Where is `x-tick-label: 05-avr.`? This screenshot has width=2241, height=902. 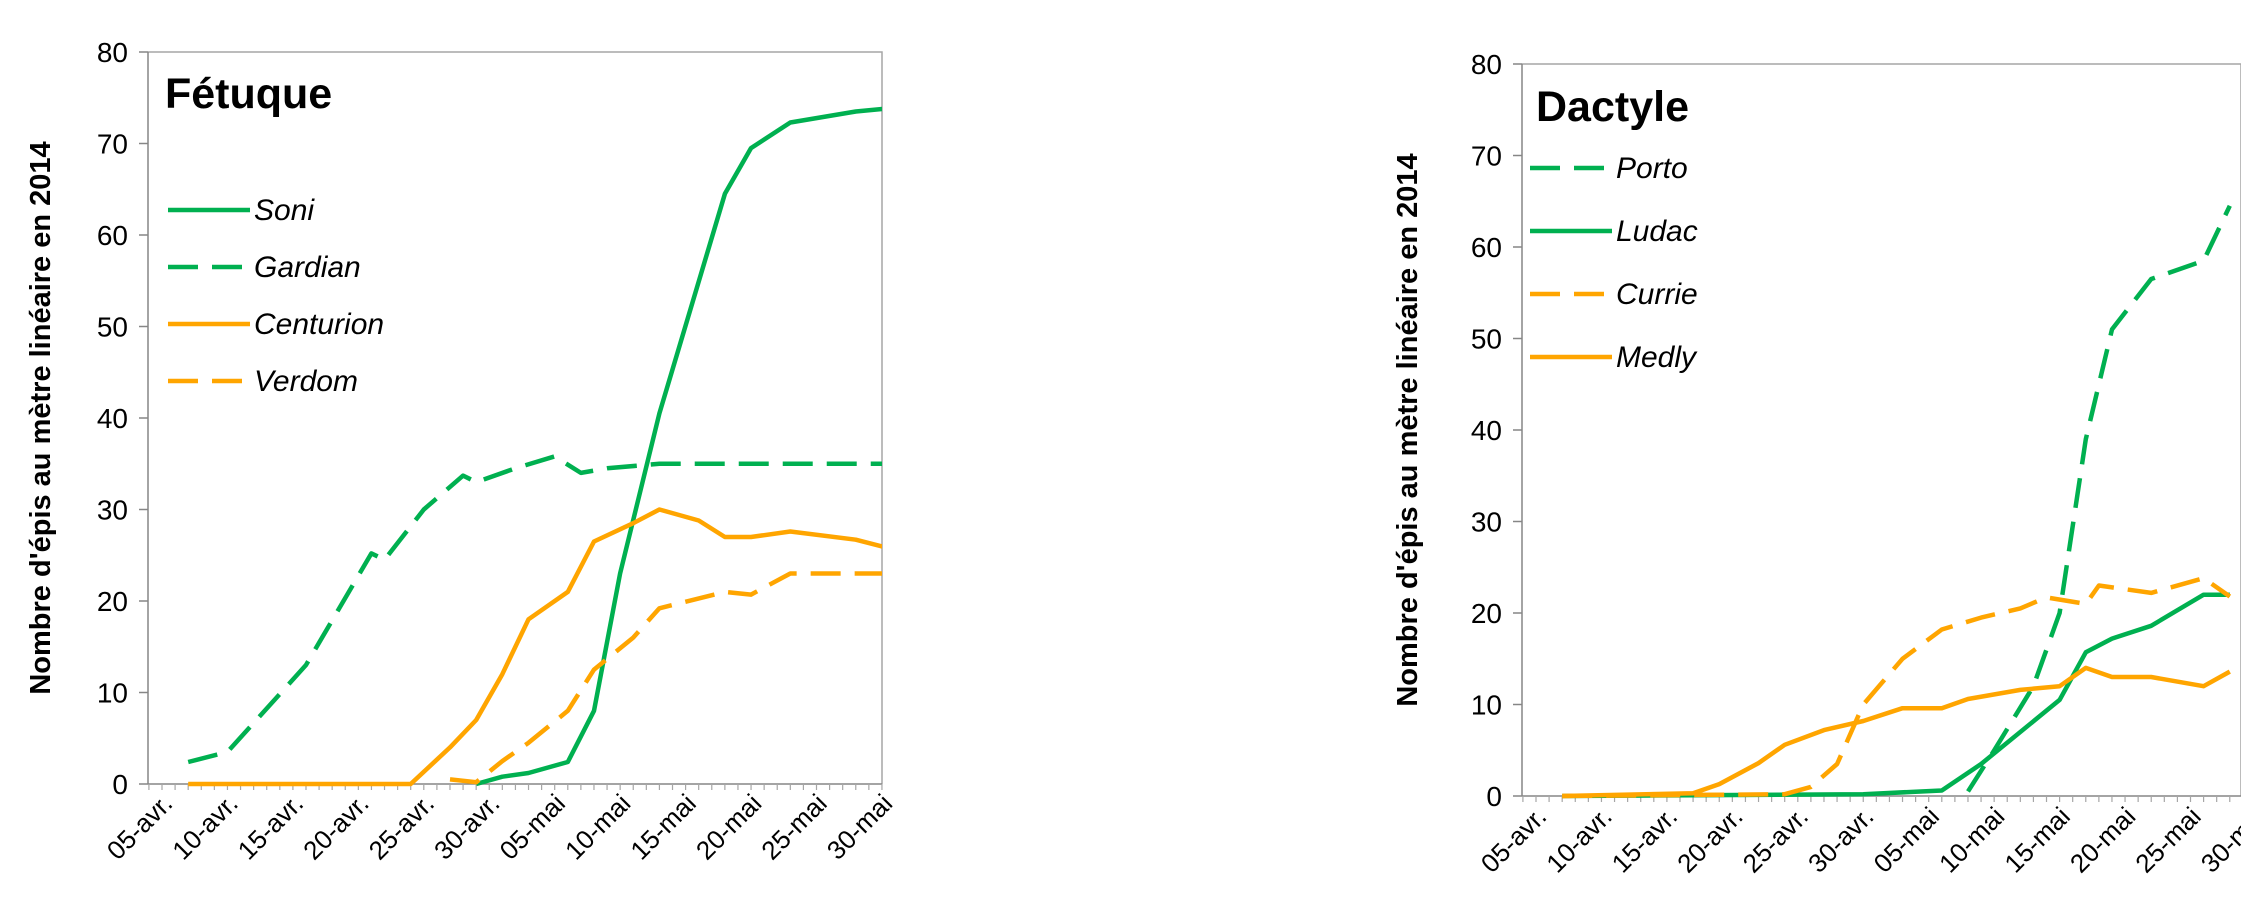
x-tick-label: 05-avr. is located at coordinates (1513, 839).